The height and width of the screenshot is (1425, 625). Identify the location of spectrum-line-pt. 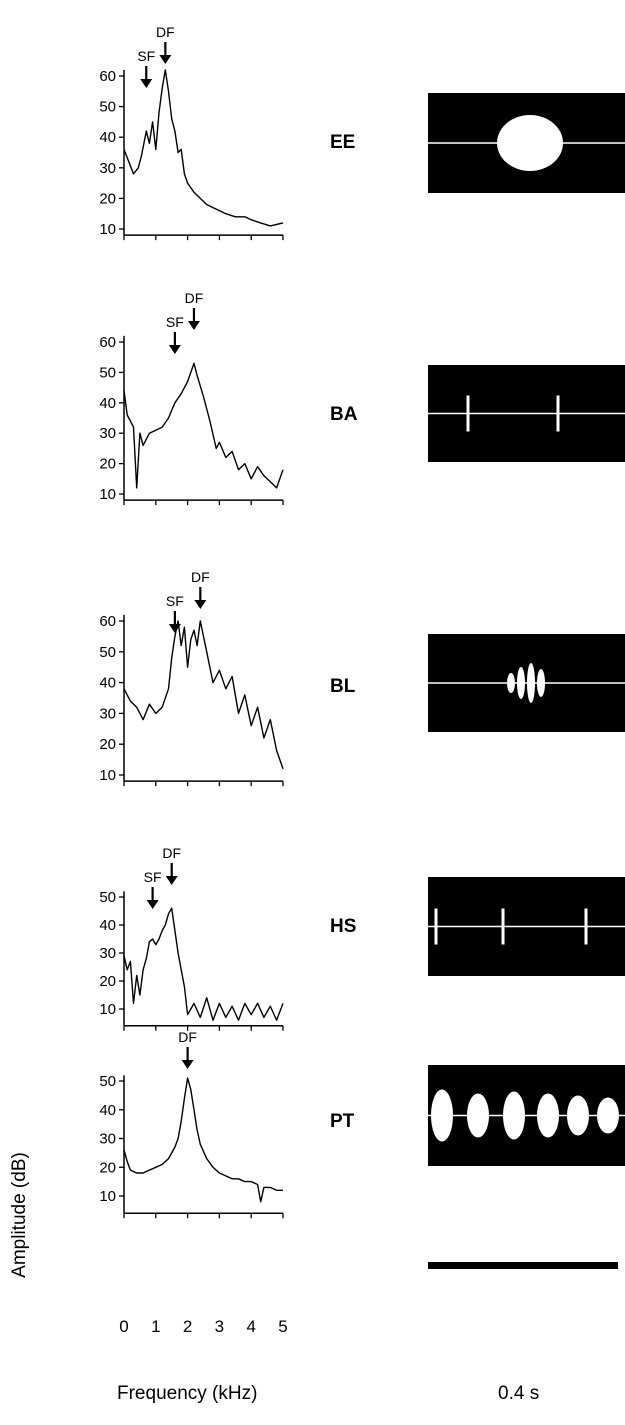
(203, 1140).